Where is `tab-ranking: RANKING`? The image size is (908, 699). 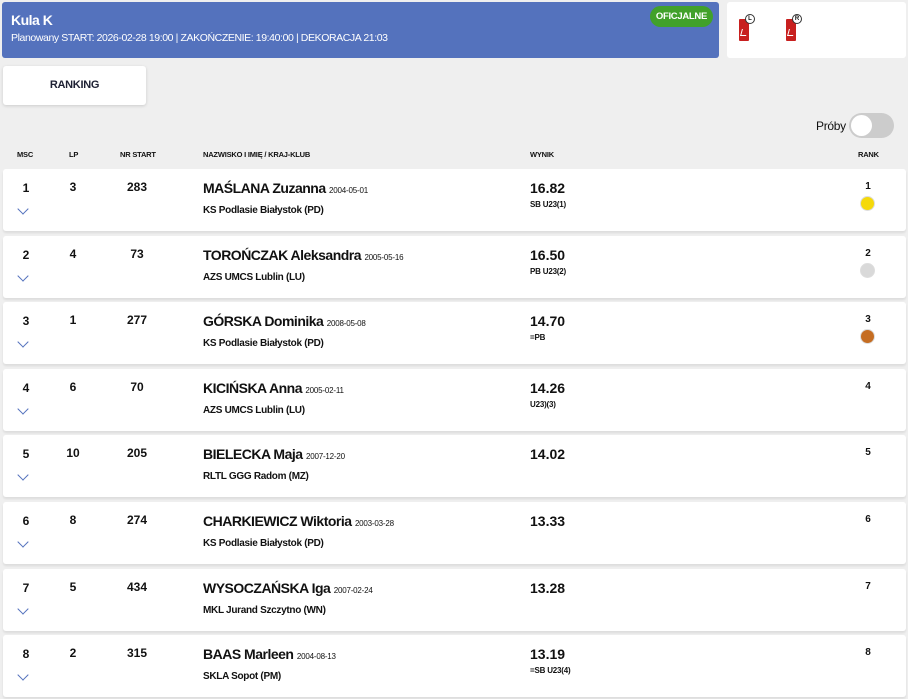 tab-ranking: RANKING is located at coordinates (74, 85).